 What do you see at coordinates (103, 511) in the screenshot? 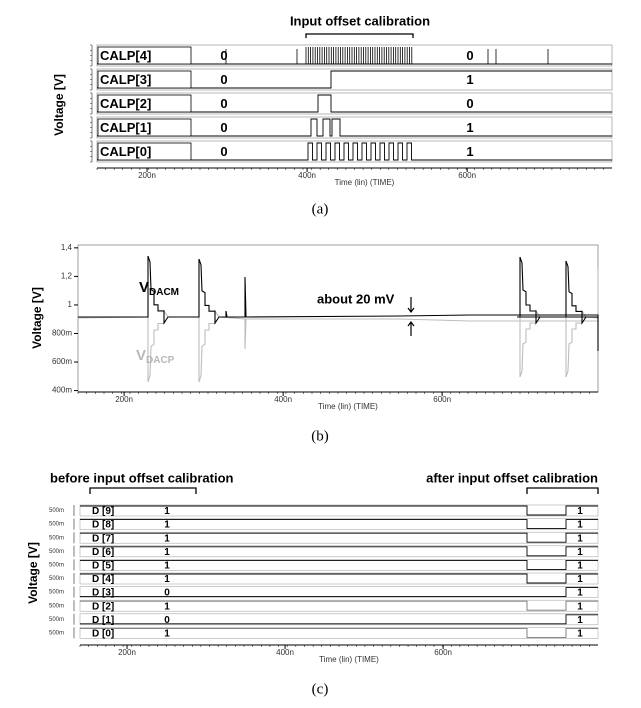
I see `row-name: D [9]` at bounding box center [103, 511].